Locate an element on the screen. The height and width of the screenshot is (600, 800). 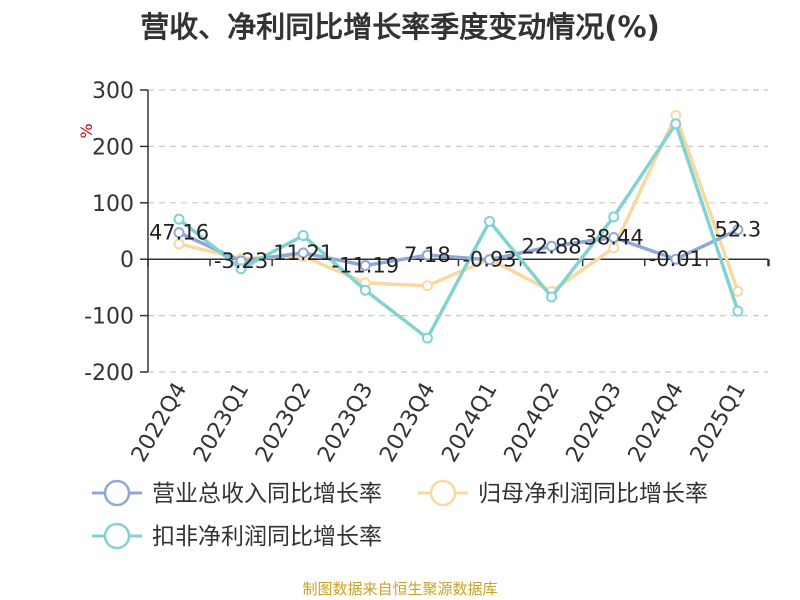
legend-label: 归母净利润同比增长率 is located at coordinates (593, 494).